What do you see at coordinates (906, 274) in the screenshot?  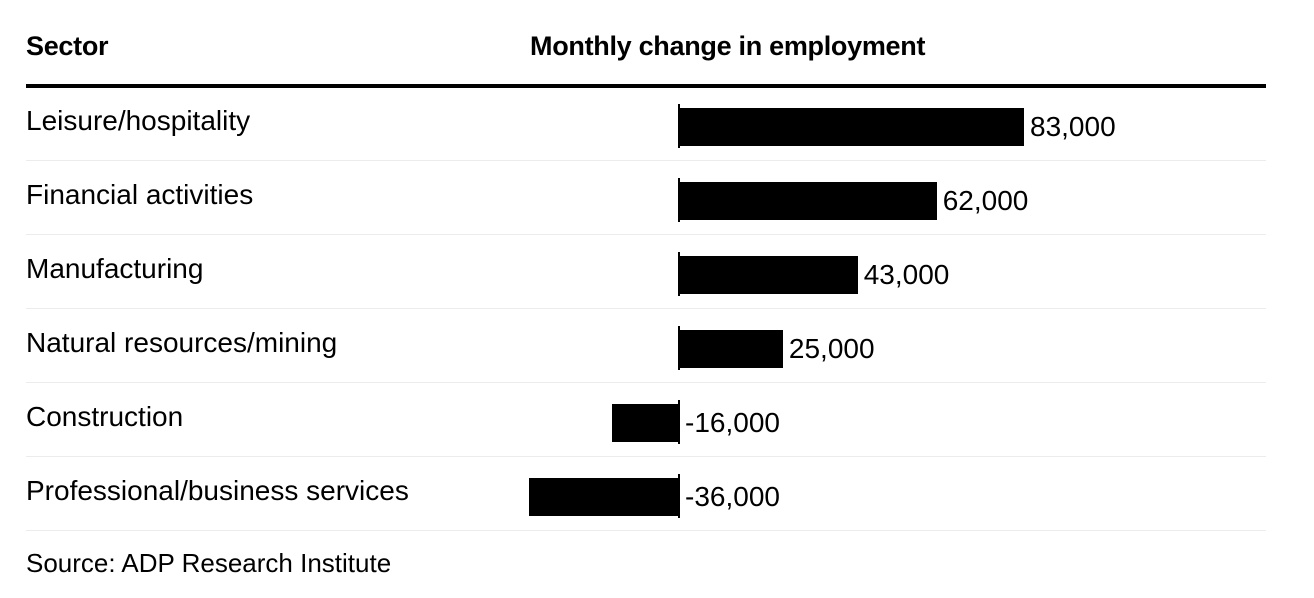 I see `value-label: 43,000` at bounding box center [906, 274].